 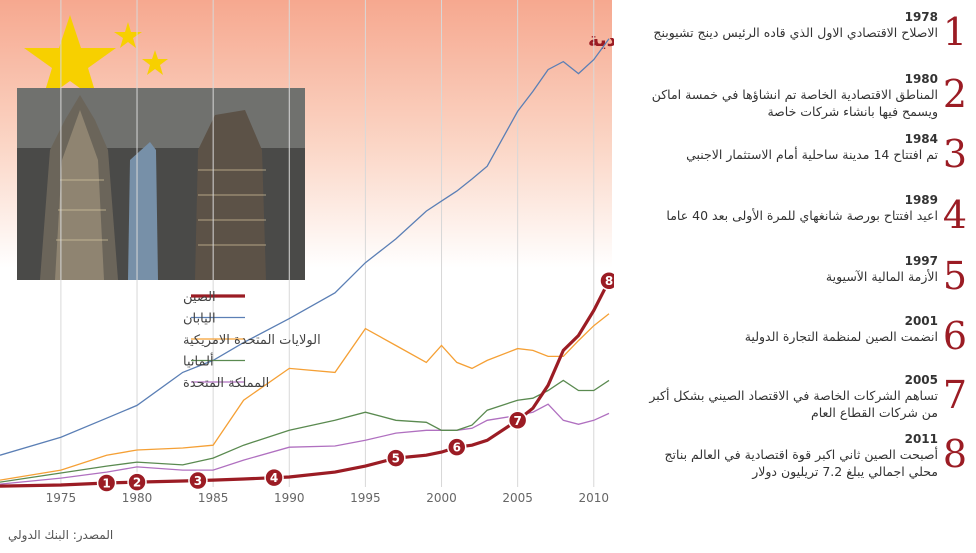 What do you see at coordinates (137, 498) in the screenshot?
I see `x-tick-label: 1980` at bounding box center [137, 498].